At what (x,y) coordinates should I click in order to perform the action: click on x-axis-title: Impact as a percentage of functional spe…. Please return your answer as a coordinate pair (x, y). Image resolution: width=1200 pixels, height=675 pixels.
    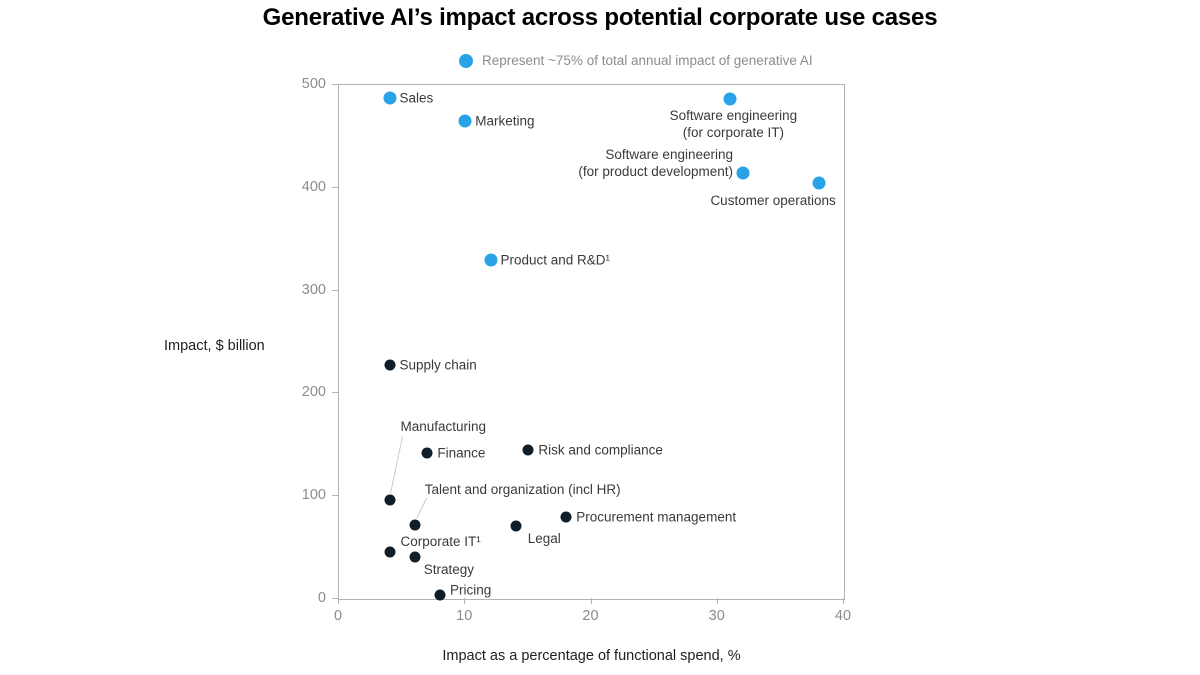
    Looking at the image, I should click on (591, 656).